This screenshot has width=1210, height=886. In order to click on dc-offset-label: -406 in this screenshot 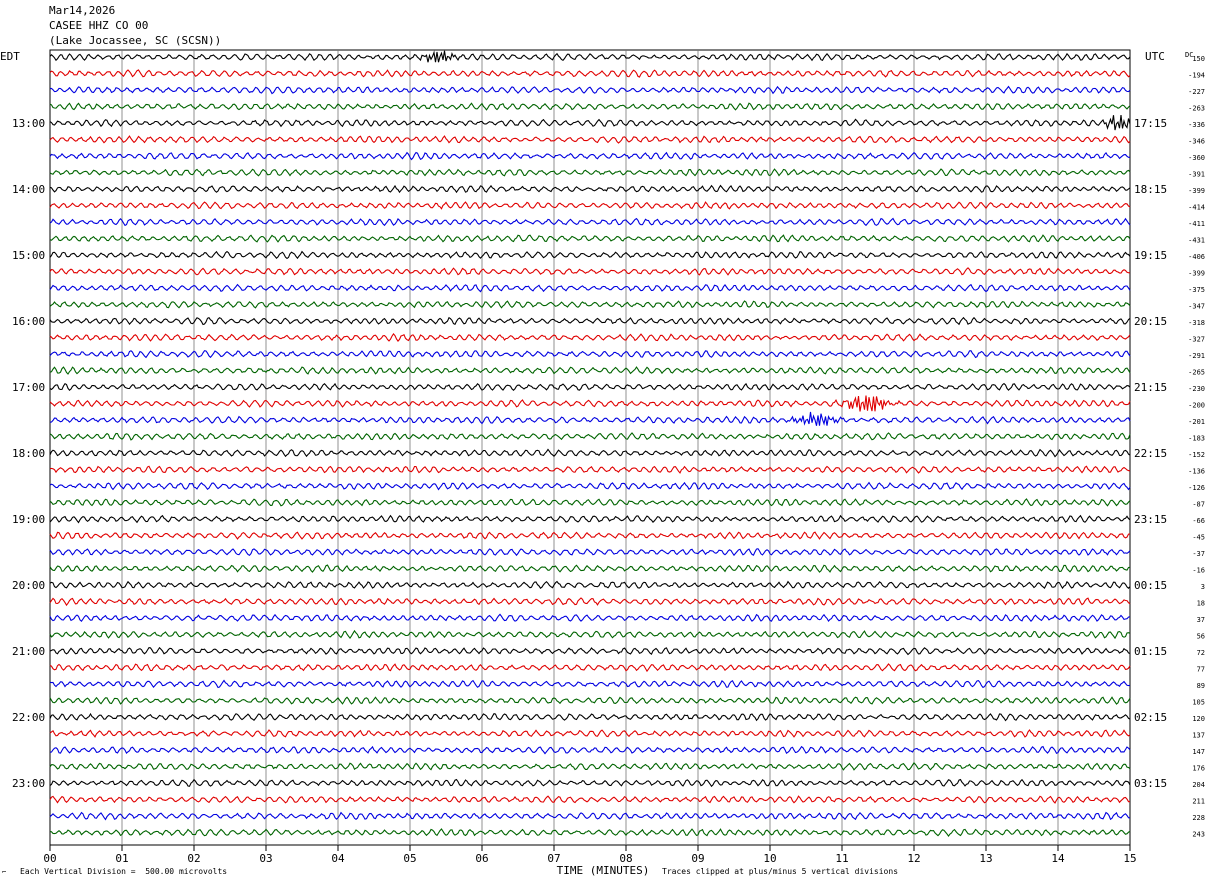, I will do `click(1196, 257)`.